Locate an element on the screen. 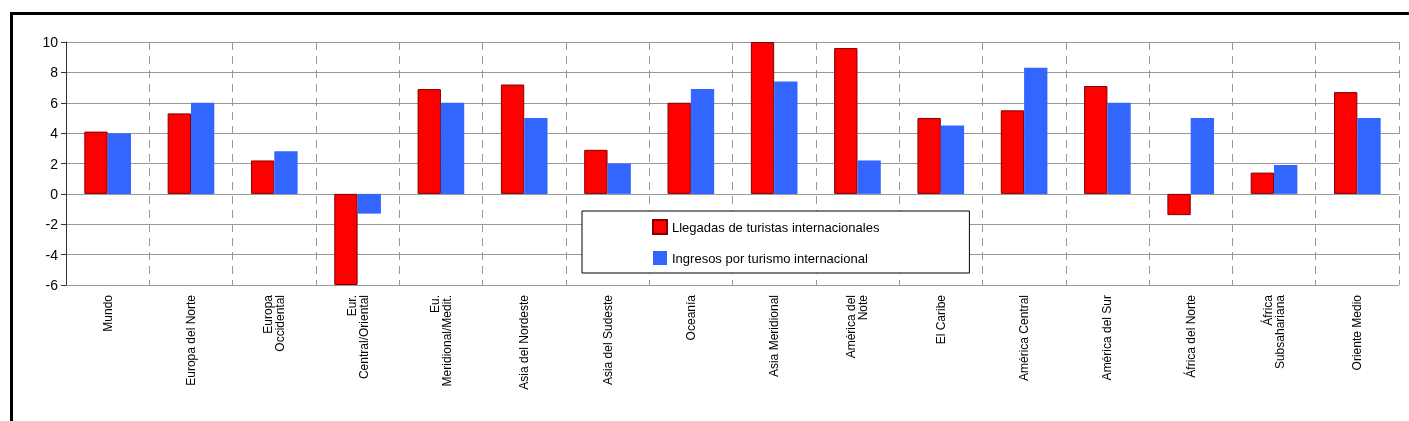 The width and height of the screenshot is (1409, 421). x-tick-label: África Subsahariana is located at coordinates (1274, 332).